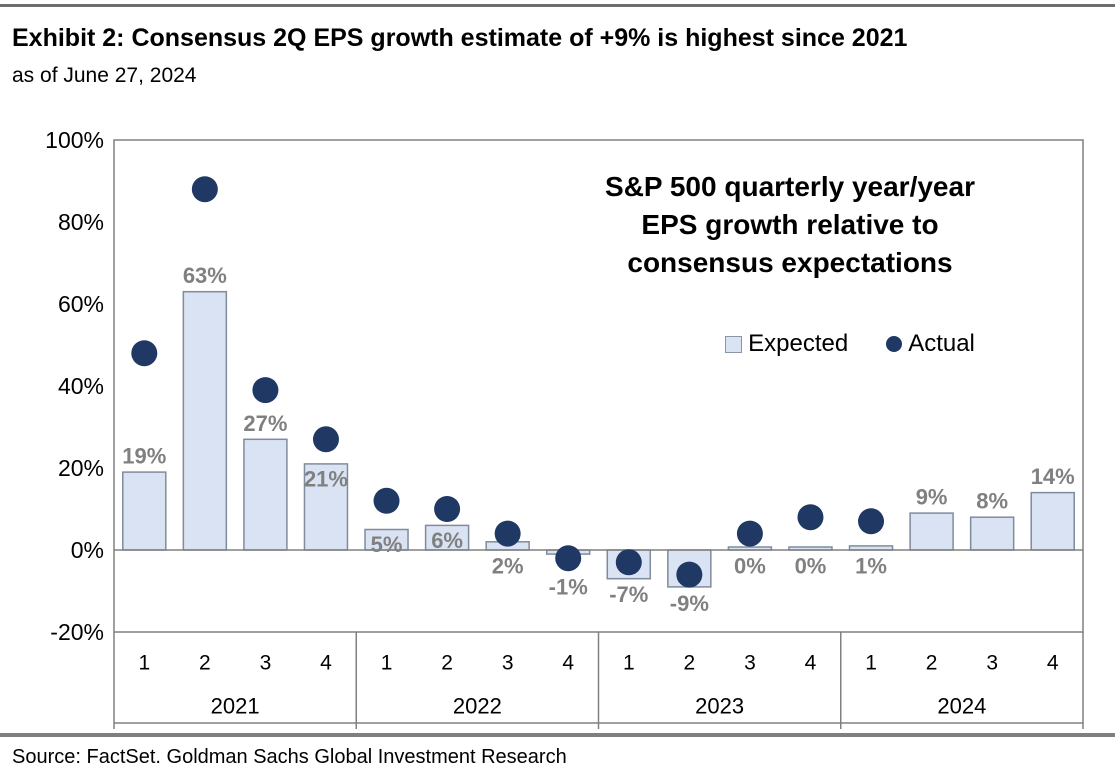 The width and height of the screenshot is (1115, 779). Describe the element at coordinates (104, 75) in the screenshot. I see `as-of-date: as of June 27, 2024` at that location.